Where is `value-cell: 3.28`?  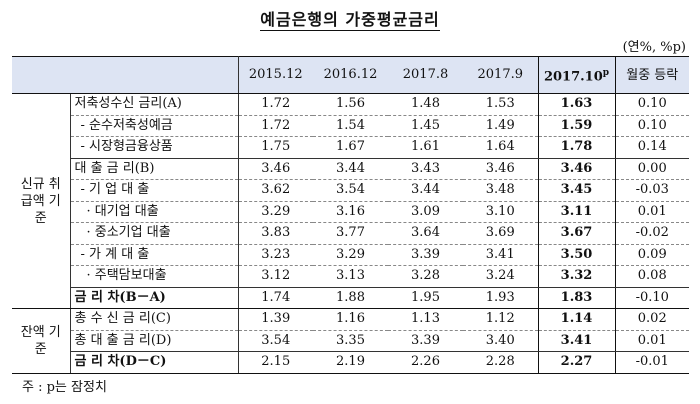
value-cell: 3.28 is located at coordinates (425, 276).